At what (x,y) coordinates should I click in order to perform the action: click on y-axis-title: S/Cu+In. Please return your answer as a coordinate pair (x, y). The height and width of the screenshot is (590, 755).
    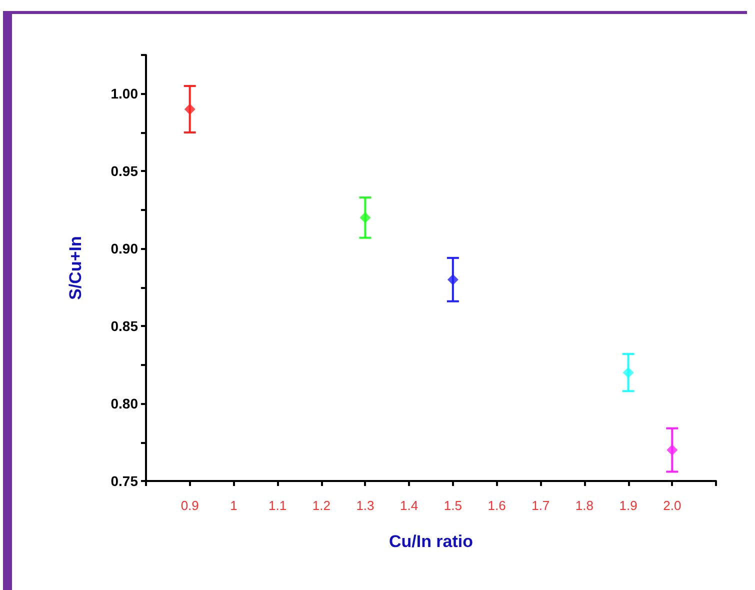
    Looking at the image, I should click on (75, 268).